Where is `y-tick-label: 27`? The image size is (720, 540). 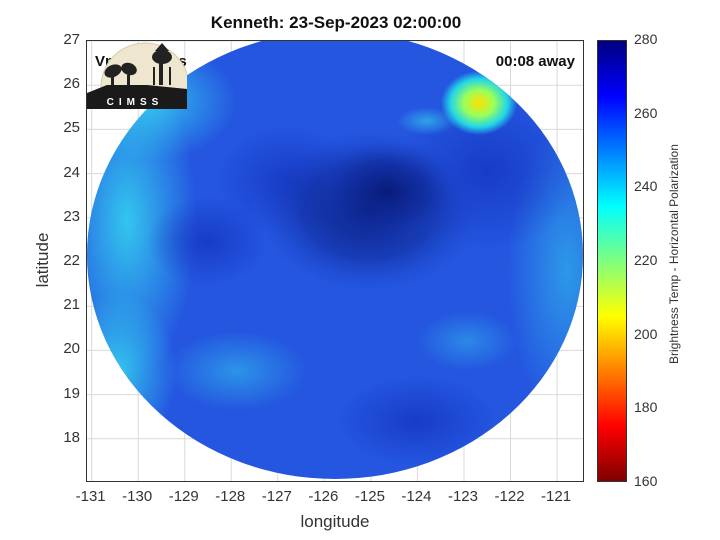 y-tick-label: 27 is located at coordinates (71, 39).